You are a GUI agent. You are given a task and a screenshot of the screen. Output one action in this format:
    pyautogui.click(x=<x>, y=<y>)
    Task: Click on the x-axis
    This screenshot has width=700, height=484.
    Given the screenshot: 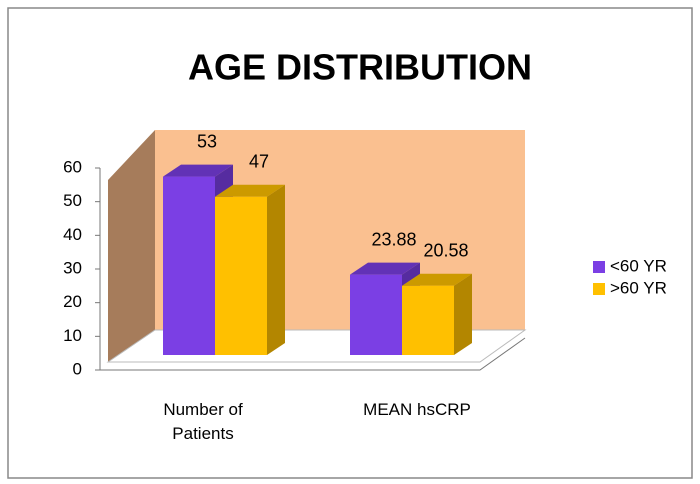 What is the action you would take?
    pyautogui.click(x=313, y=354)
    